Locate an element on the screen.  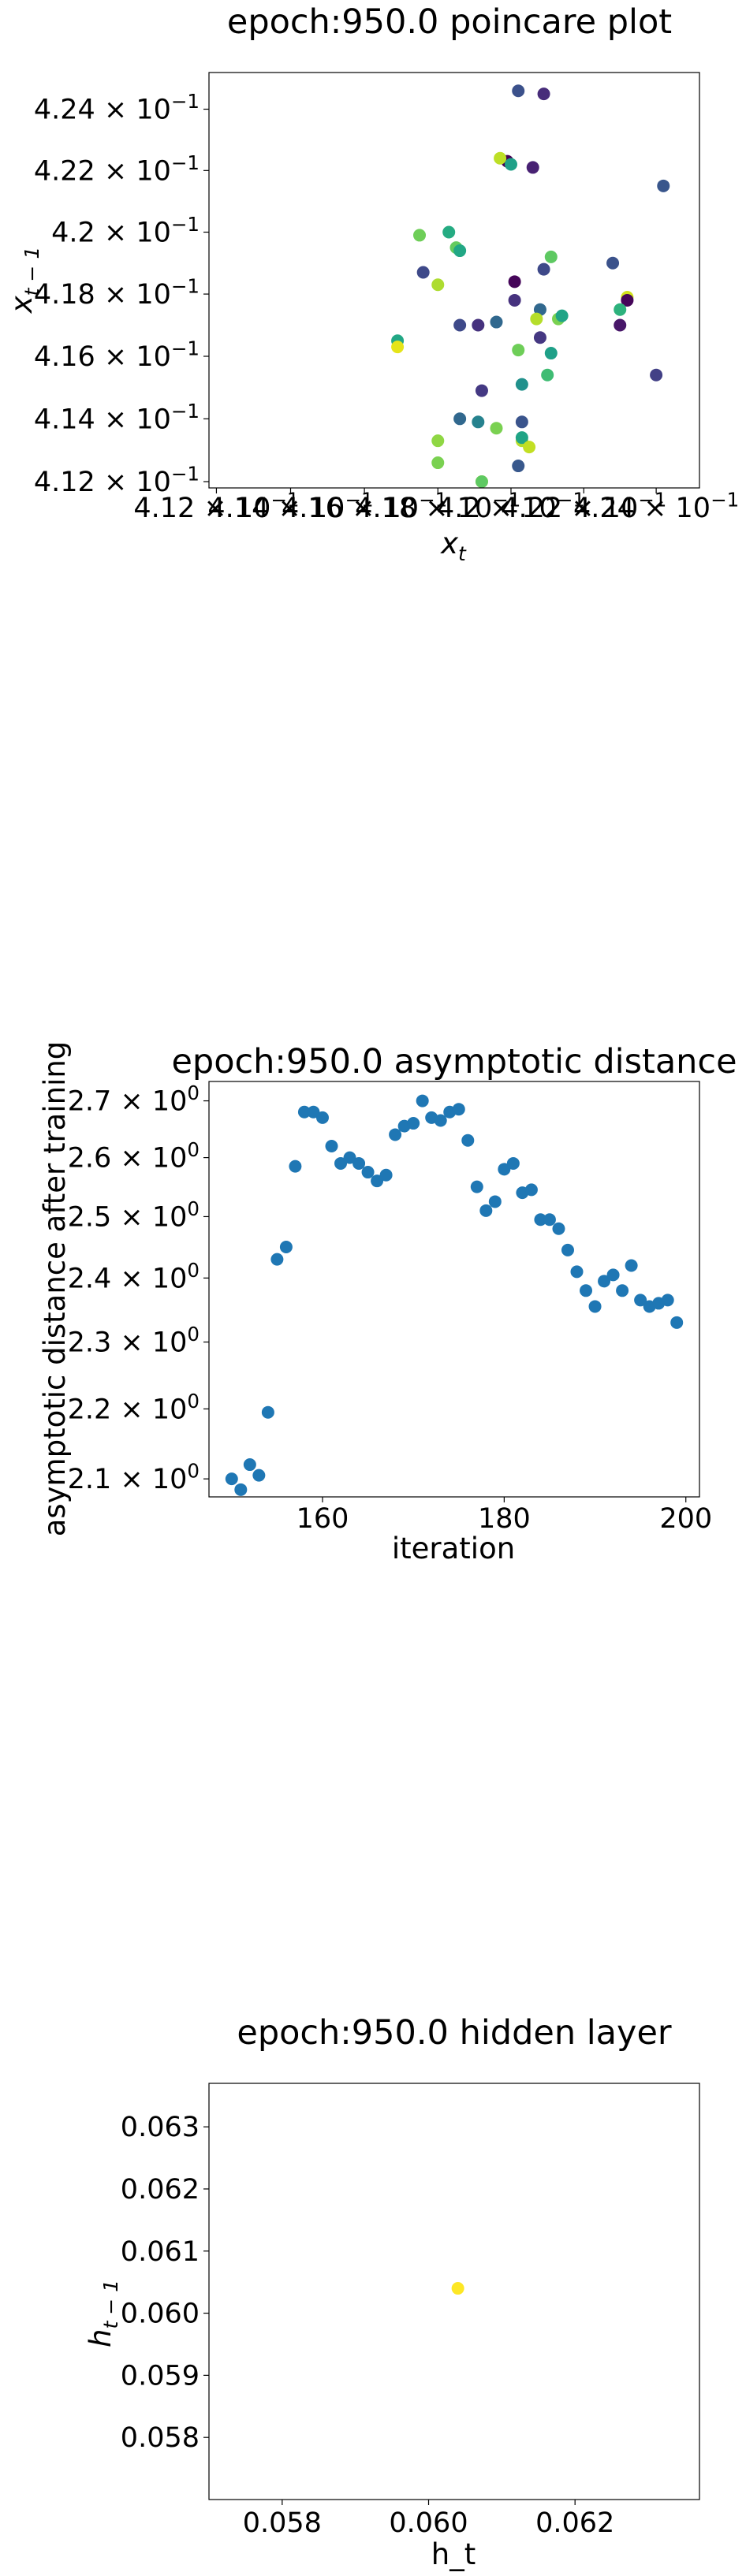
y-tick-label: 0.061 is located at coordinates (160, 2252).